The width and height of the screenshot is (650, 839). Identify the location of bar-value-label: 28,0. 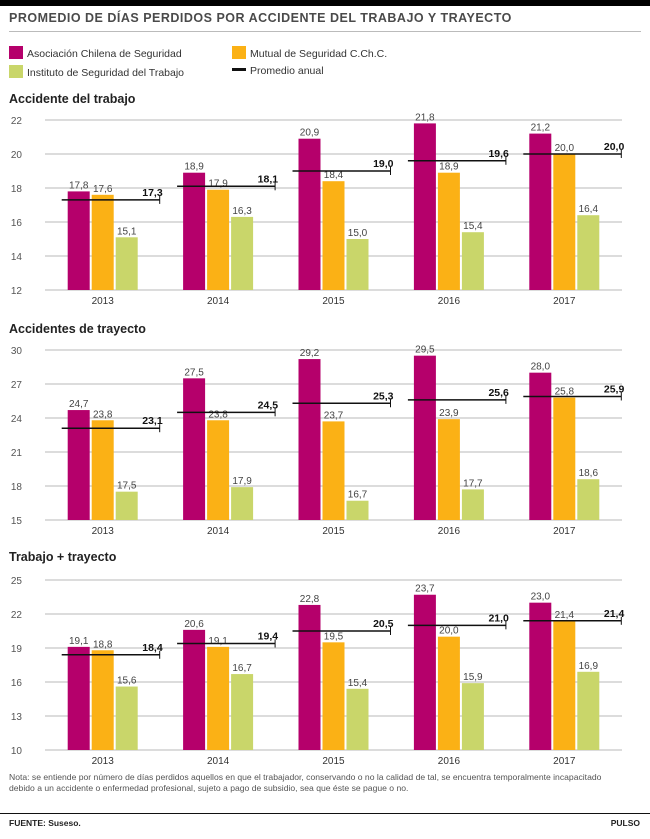
(541, 367).